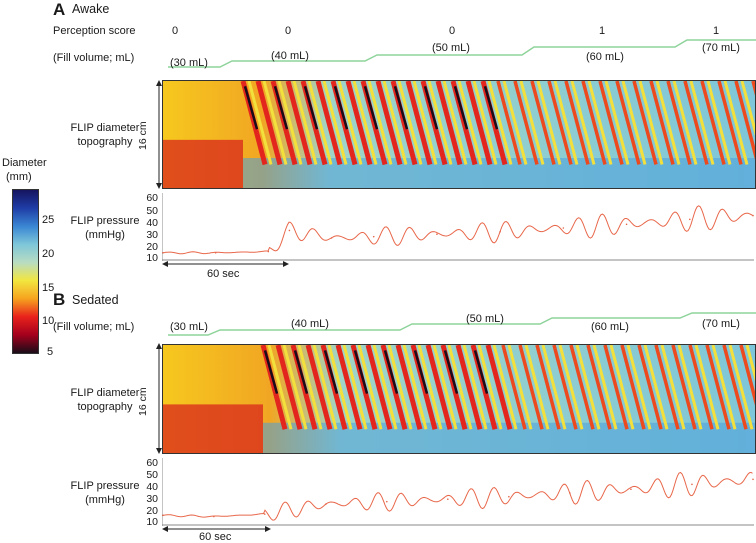  I want to click on panel-a-fill-steps, so click(462, 53).